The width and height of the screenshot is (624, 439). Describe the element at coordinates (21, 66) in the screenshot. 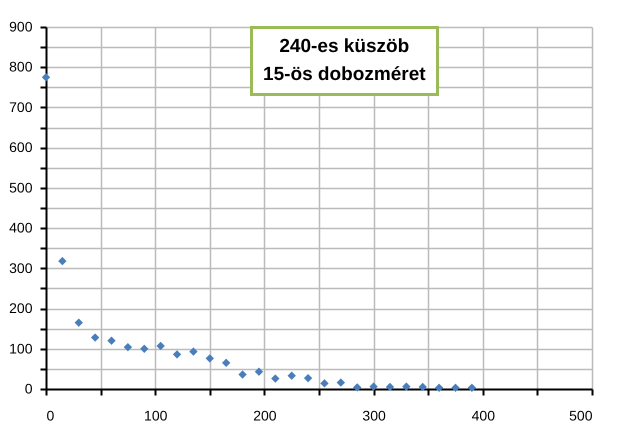

I see `y-tick-label: 800` at that location.